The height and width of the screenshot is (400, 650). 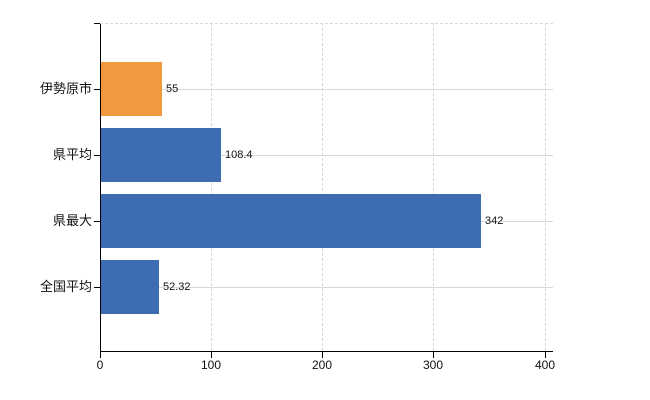 What do you see at coordinates (326, 23) in the screenshot?
I see `top-gridline` at bounding box center [326, 23].